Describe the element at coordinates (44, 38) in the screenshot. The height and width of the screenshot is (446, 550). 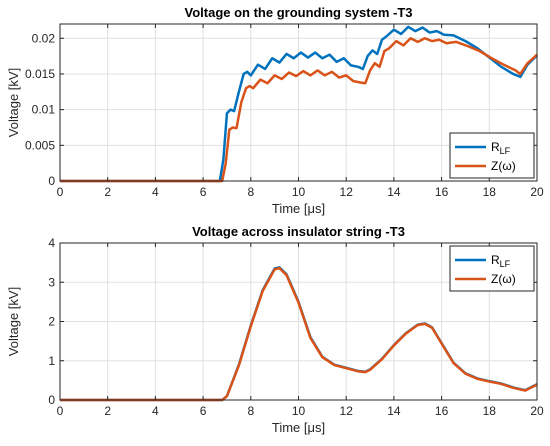
I see `y-tick-label: 0.02` at that location.